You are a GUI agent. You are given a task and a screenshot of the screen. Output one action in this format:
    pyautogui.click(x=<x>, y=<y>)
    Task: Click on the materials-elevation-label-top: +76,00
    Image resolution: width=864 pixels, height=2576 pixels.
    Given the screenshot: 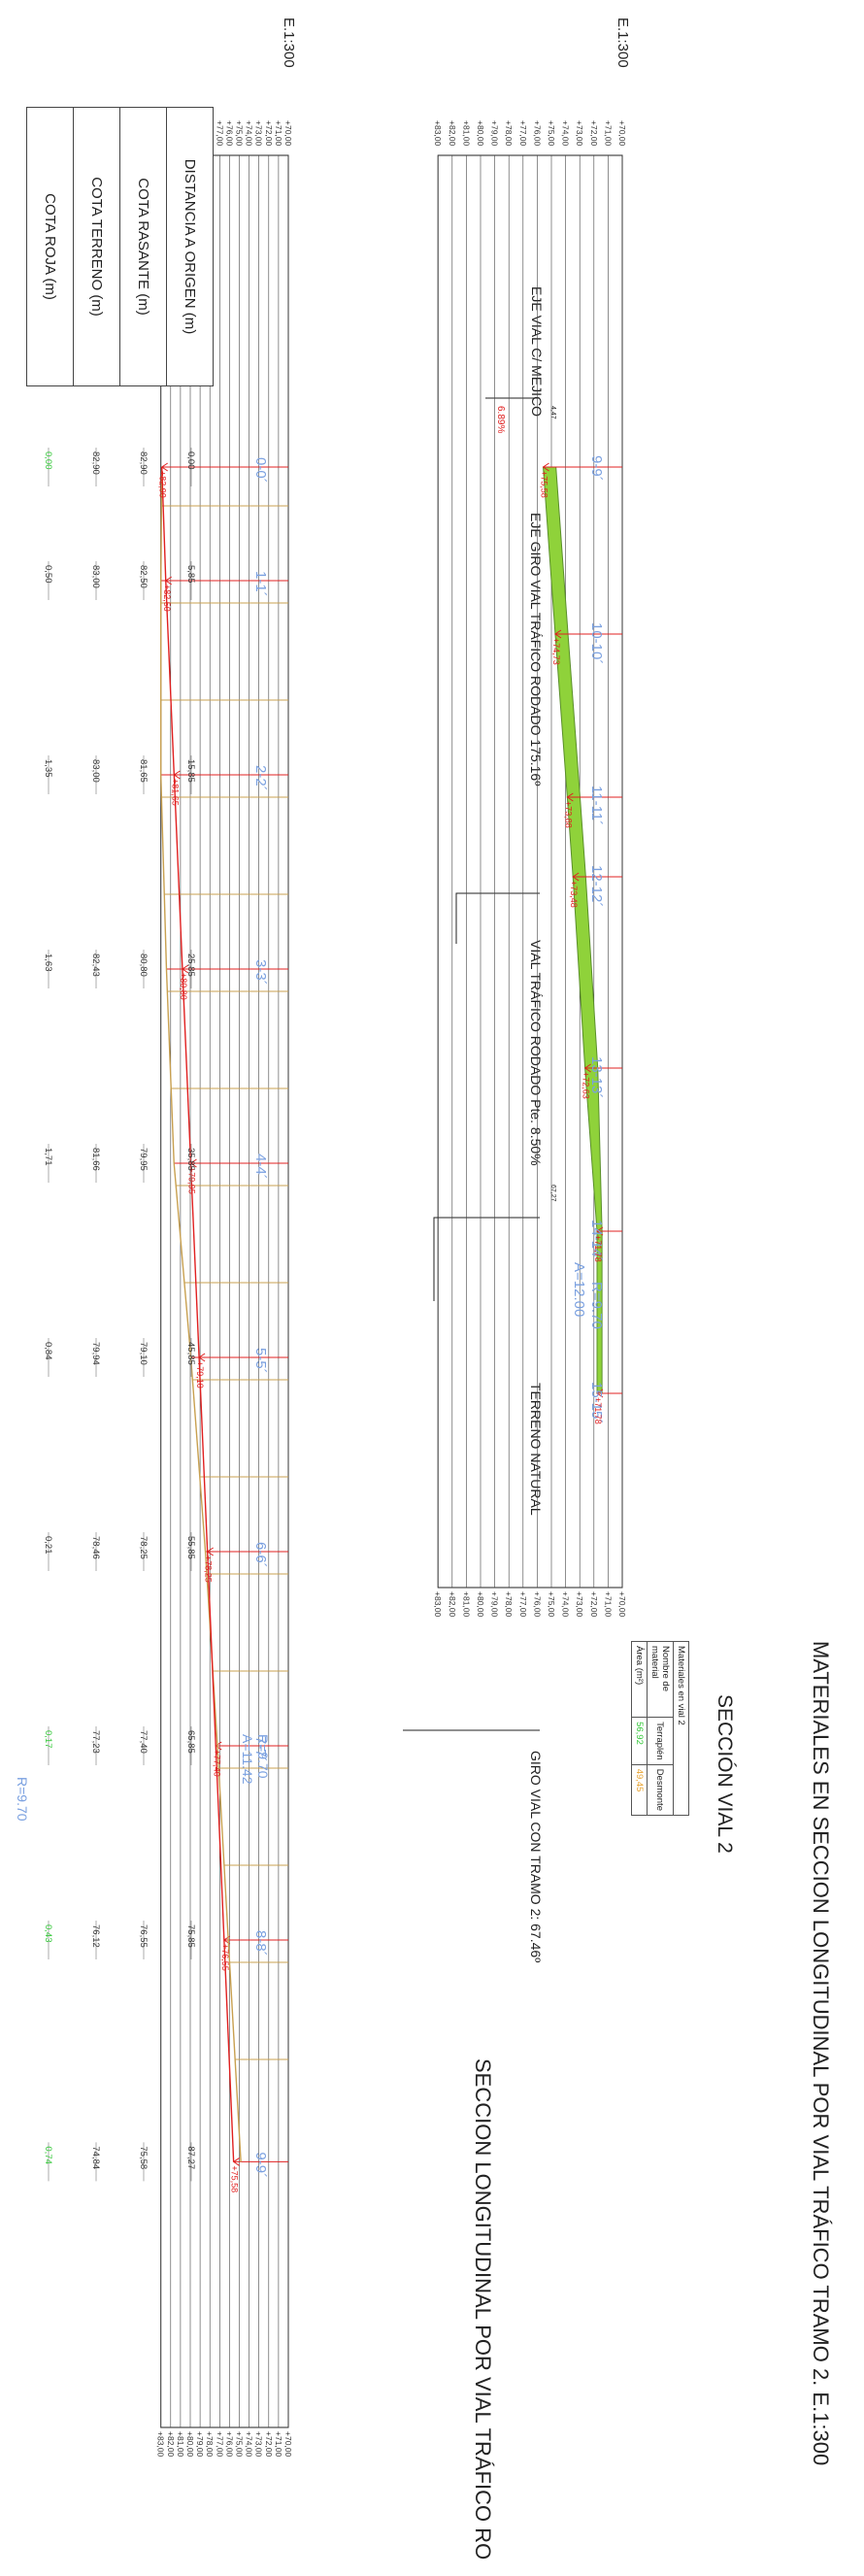 What is the action you would take?
    pyautogui.click(x=537, y=133)
    